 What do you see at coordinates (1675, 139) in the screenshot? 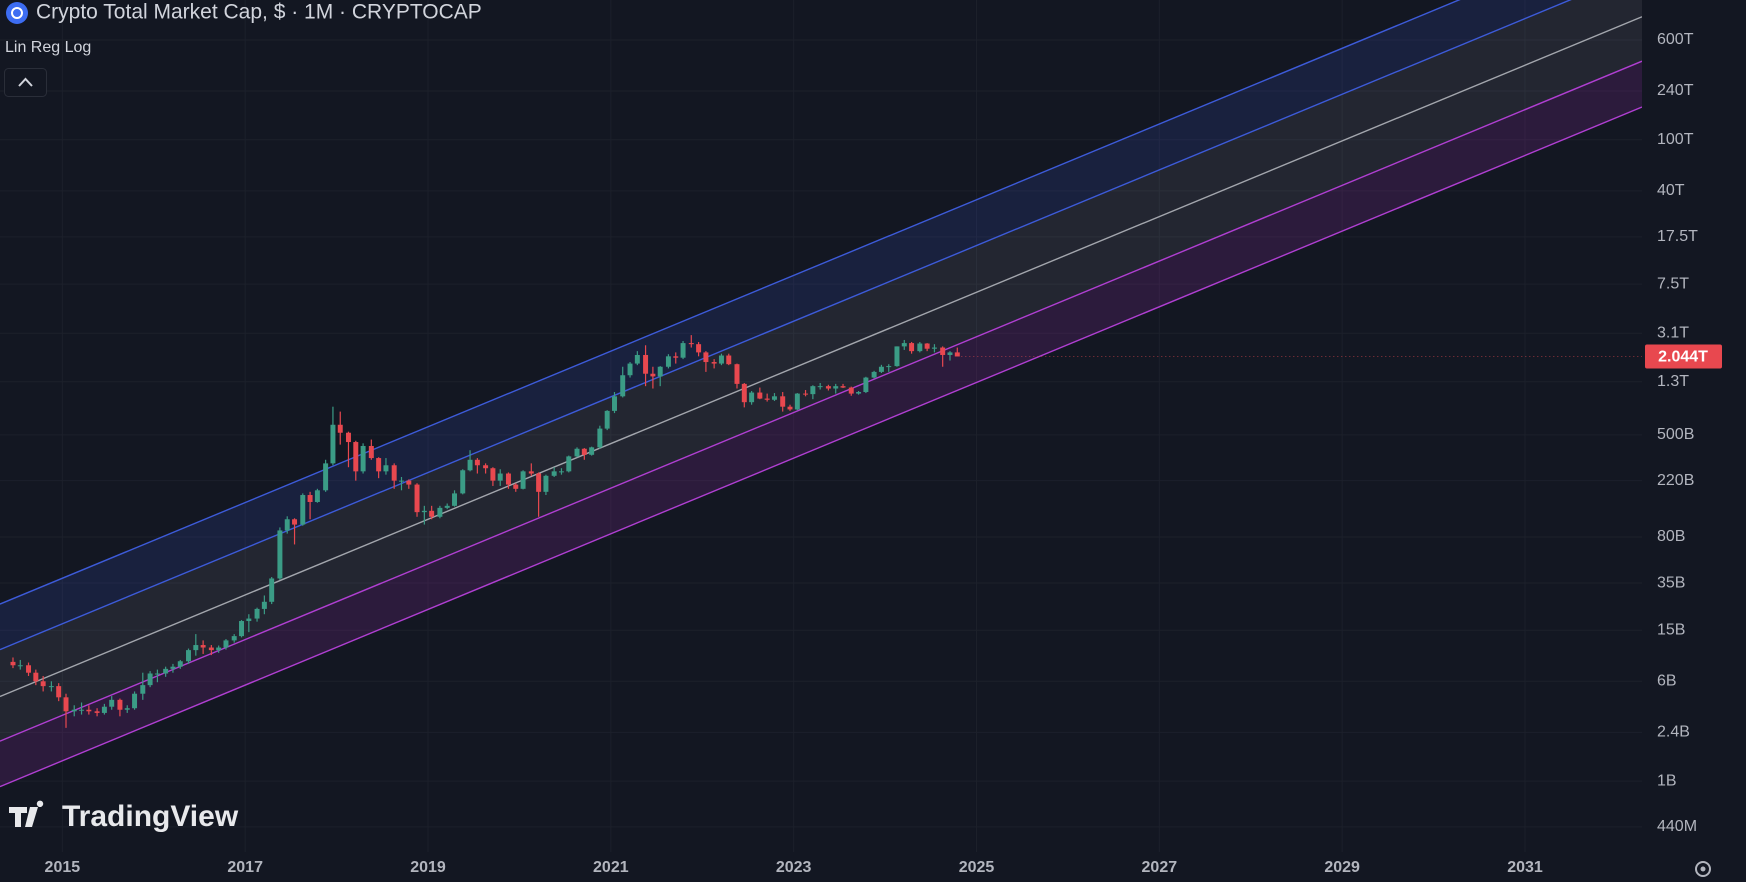
I see `y-tick-label: 100T` at bounding box center [1675, 139].